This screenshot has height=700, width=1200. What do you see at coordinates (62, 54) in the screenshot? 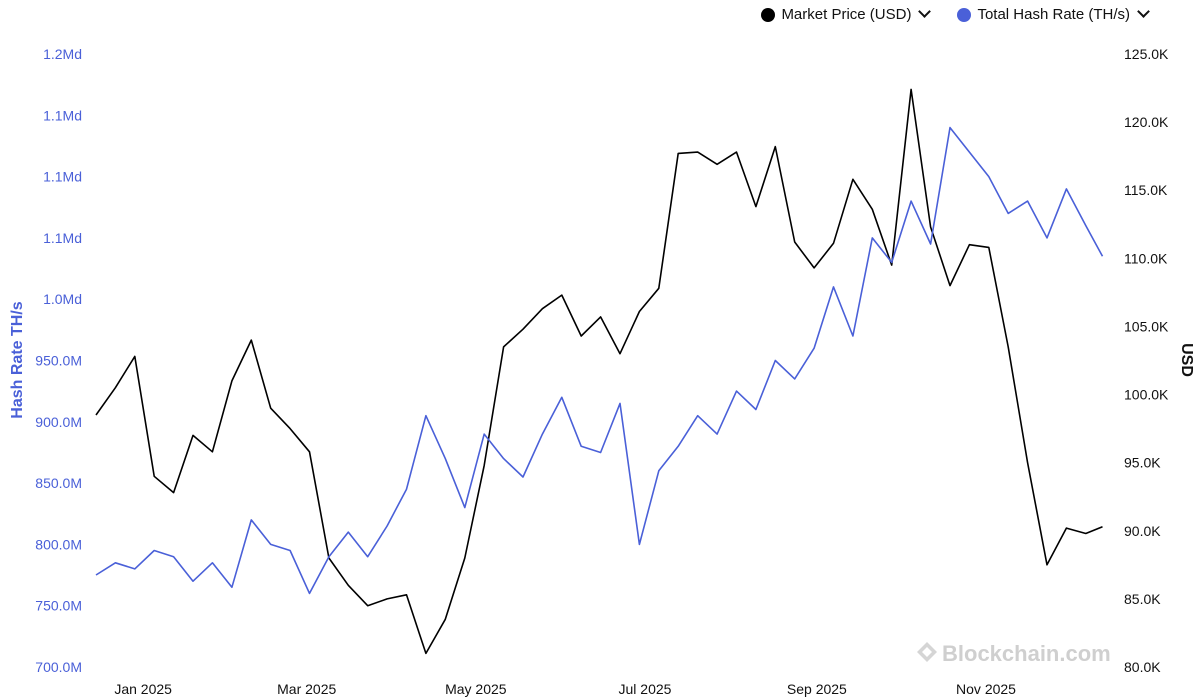
I see `left-axis-tick-label: 1.2Md` at bounding box center [62, 54].